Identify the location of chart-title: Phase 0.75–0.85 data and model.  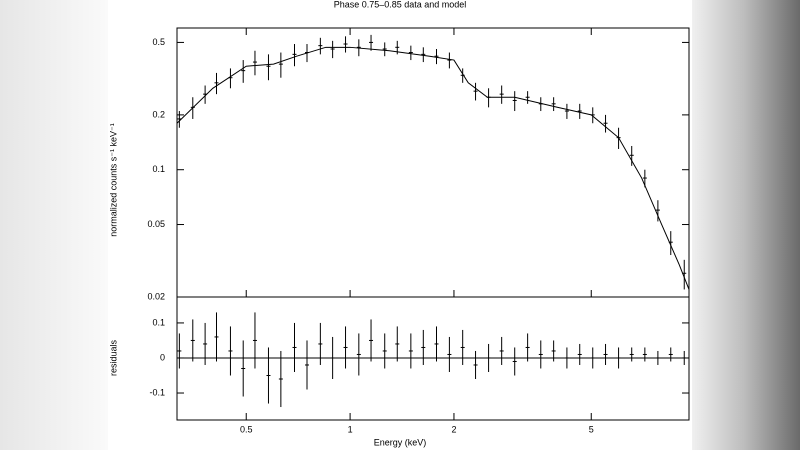
(400, 4).